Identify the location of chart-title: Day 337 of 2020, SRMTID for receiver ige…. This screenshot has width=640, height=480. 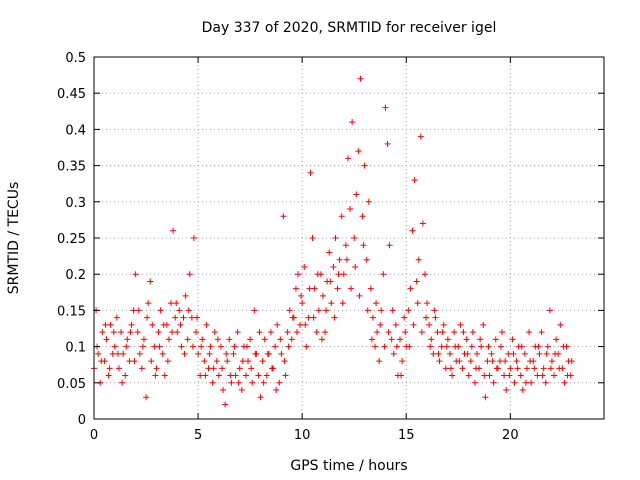
(349, 28).